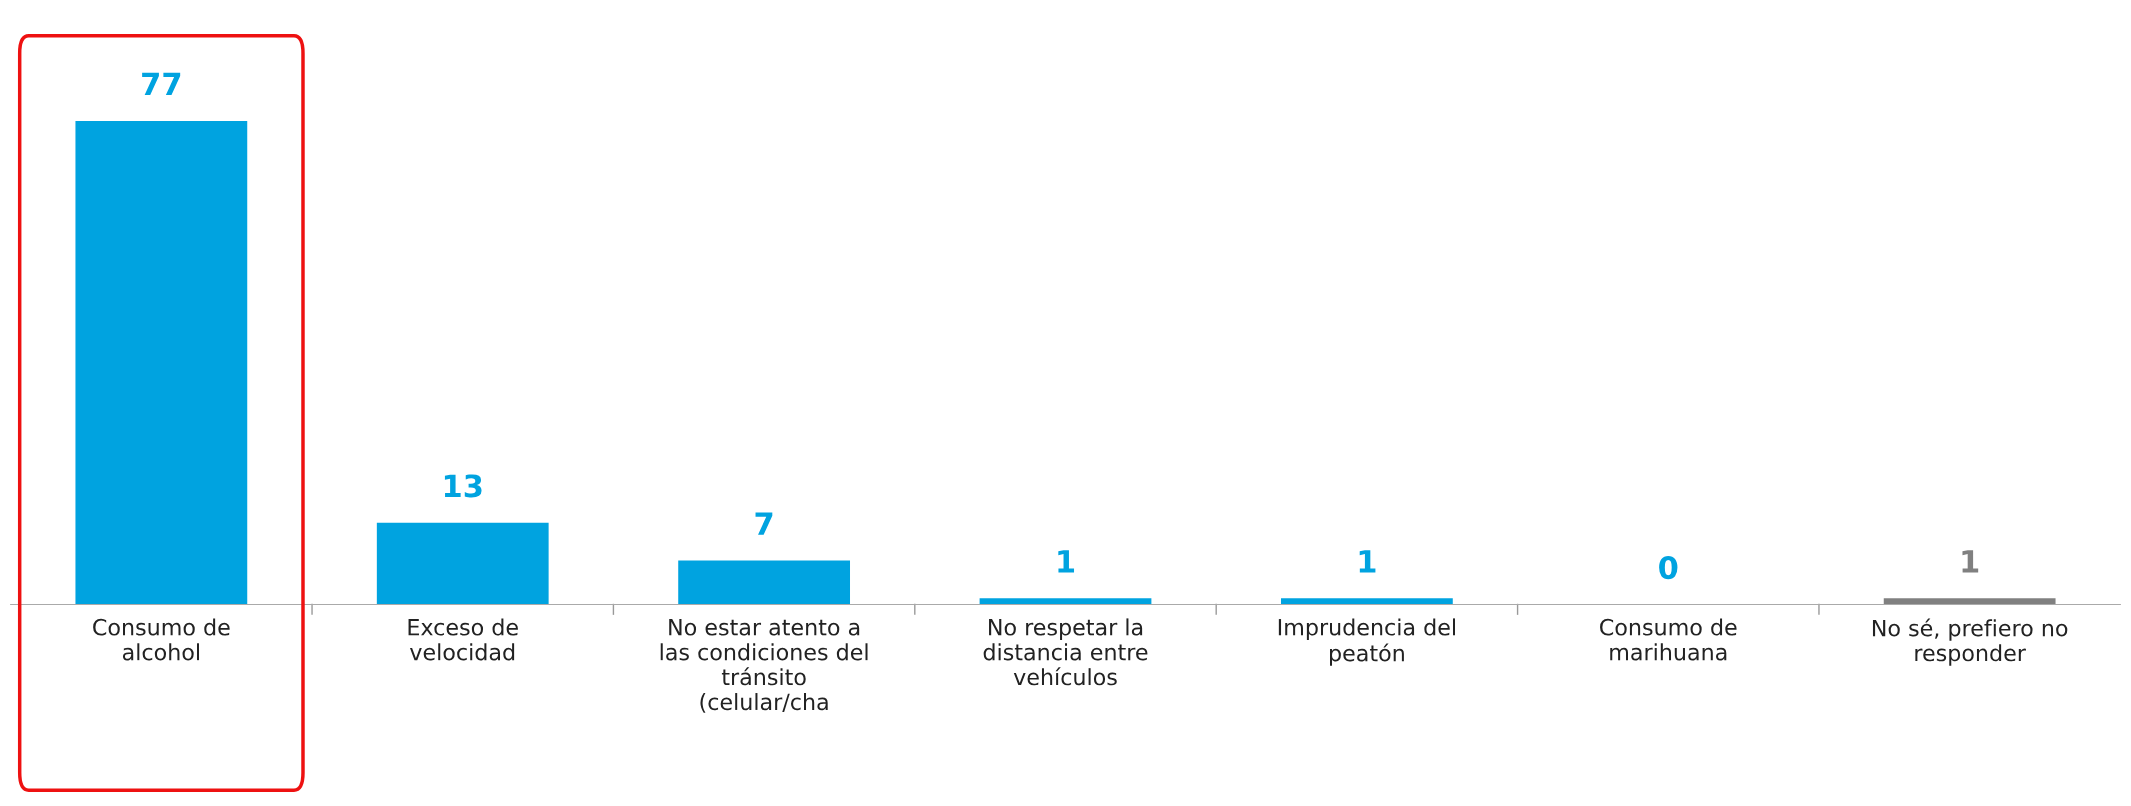 The height and width of the screenshot is (806, 2131). Describe the element at coordinates (463, 486) in the screenshot. I see `data-label: 13` at that location.